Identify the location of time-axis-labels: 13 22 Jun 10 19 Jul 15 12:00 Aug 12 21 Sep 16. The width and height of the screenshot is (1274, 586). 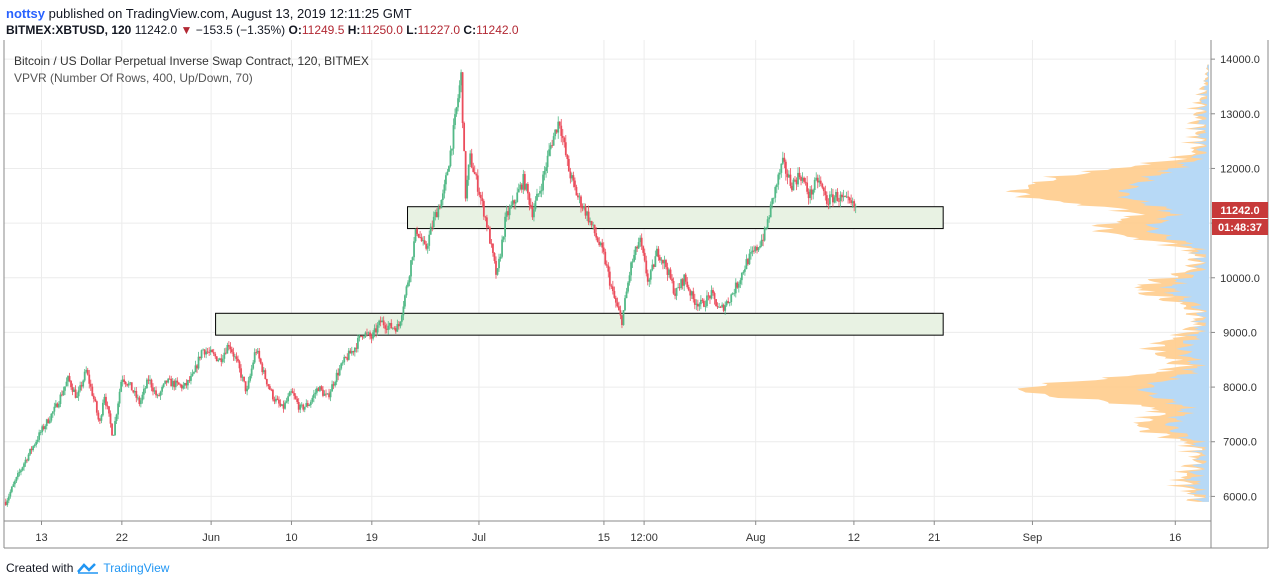
(608, 532).